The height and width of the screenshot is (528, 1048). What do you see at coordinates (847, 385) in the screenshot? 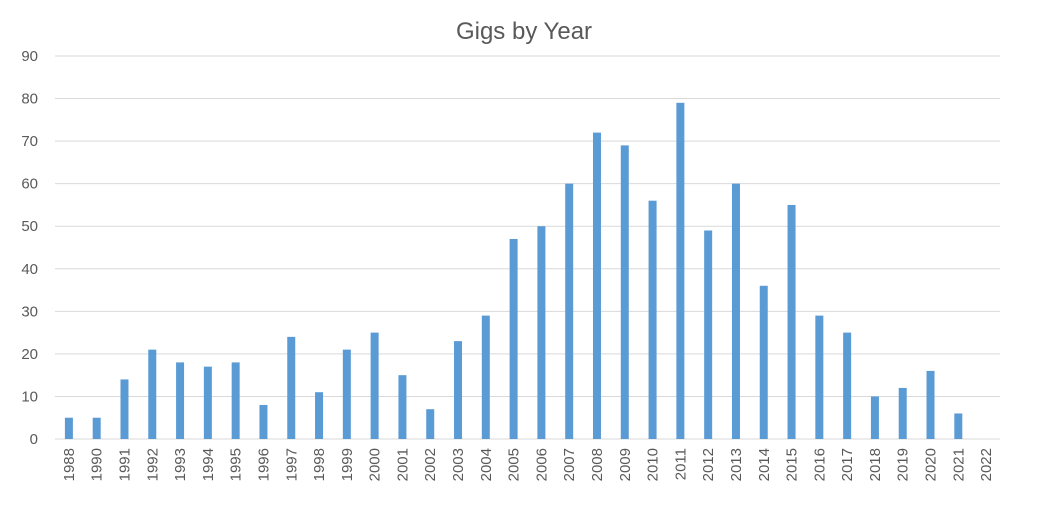
I see `bar-2017` at bounding box center [847, 385].